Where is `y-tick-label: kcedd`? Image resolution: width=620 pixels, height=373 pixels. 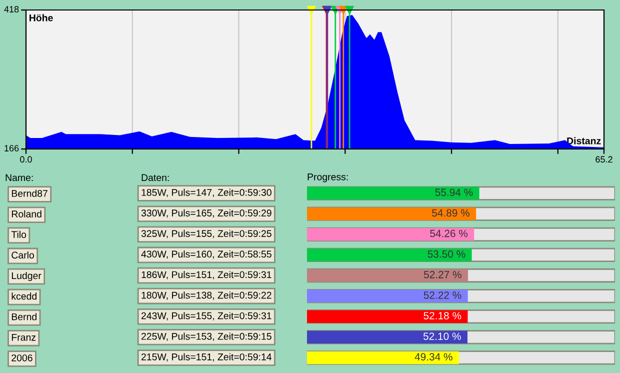 y-tick-label: kcedd is located at coordinates (24, 296).